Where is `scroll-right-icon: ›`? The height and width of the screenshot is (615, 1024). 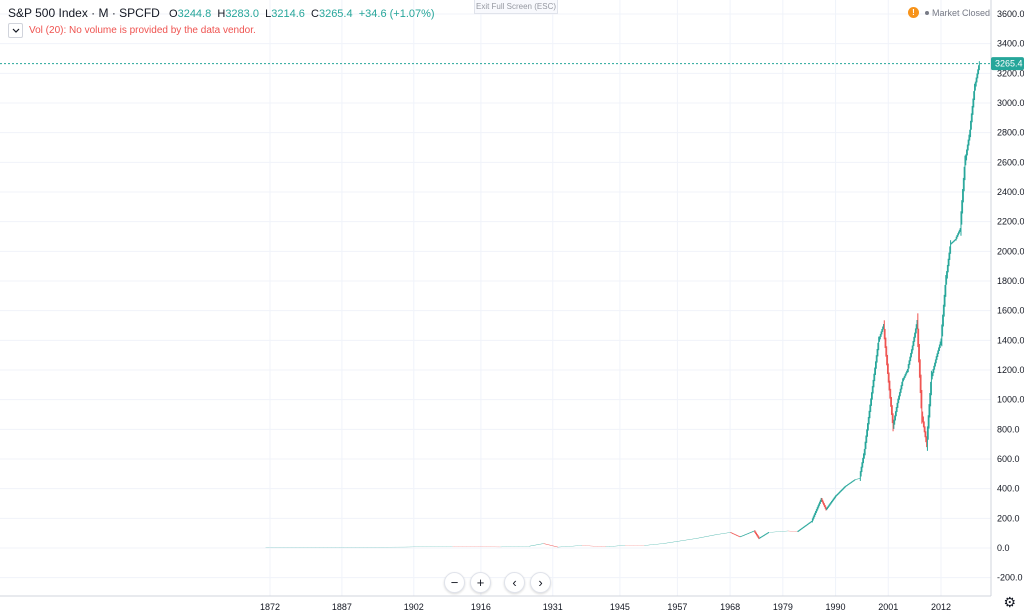 scroll-right-icon: › is located at coordinates (540, 582).